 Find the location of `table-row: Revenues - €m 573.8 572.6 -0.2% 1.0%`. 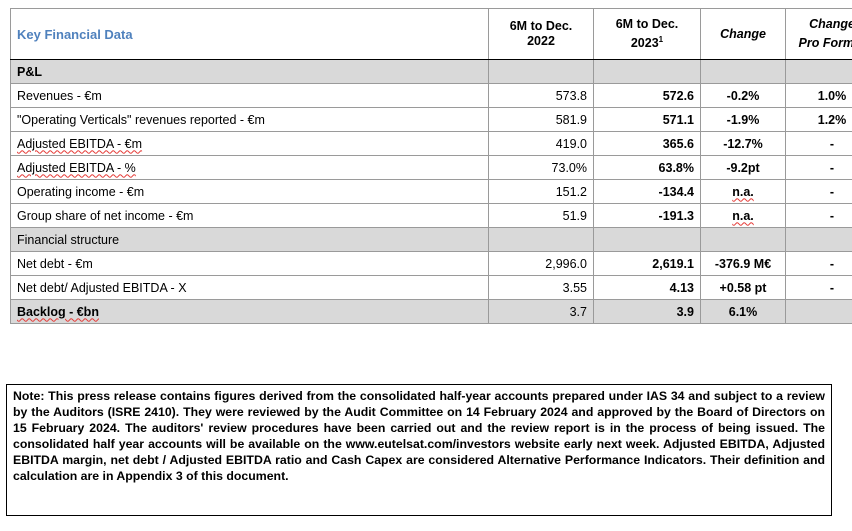

table-row: Revenues - €m 573.8 572.6 -0.2% 1.0% is located at coordinates (431, 95).